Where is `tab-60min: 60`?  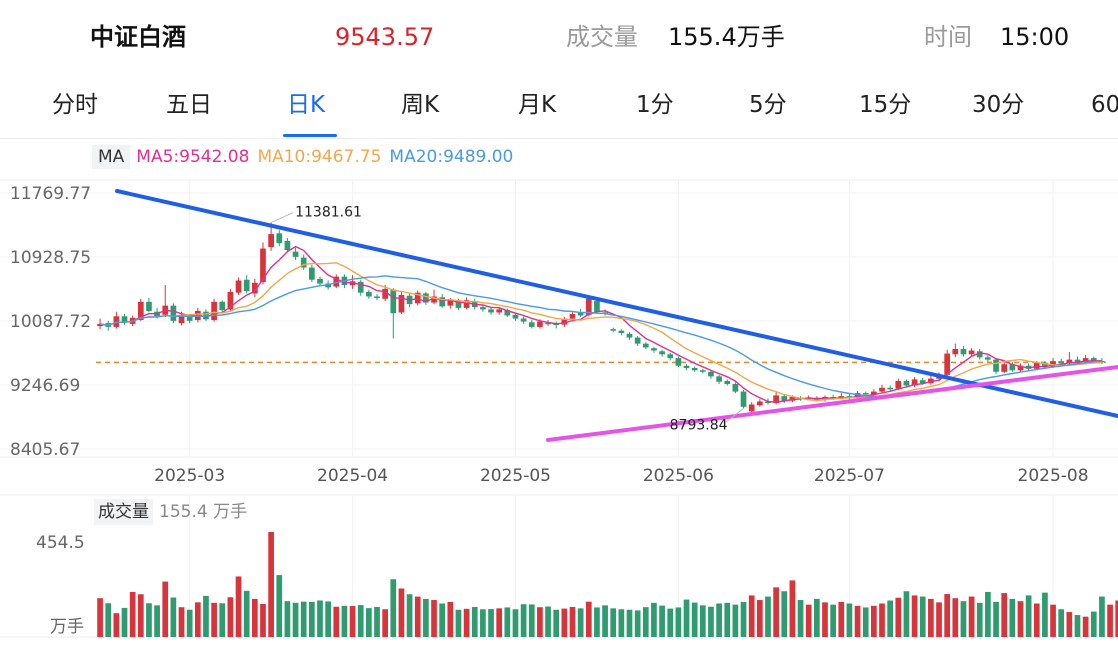 tab-60min: 60 is located at coordinates (1104, 105).